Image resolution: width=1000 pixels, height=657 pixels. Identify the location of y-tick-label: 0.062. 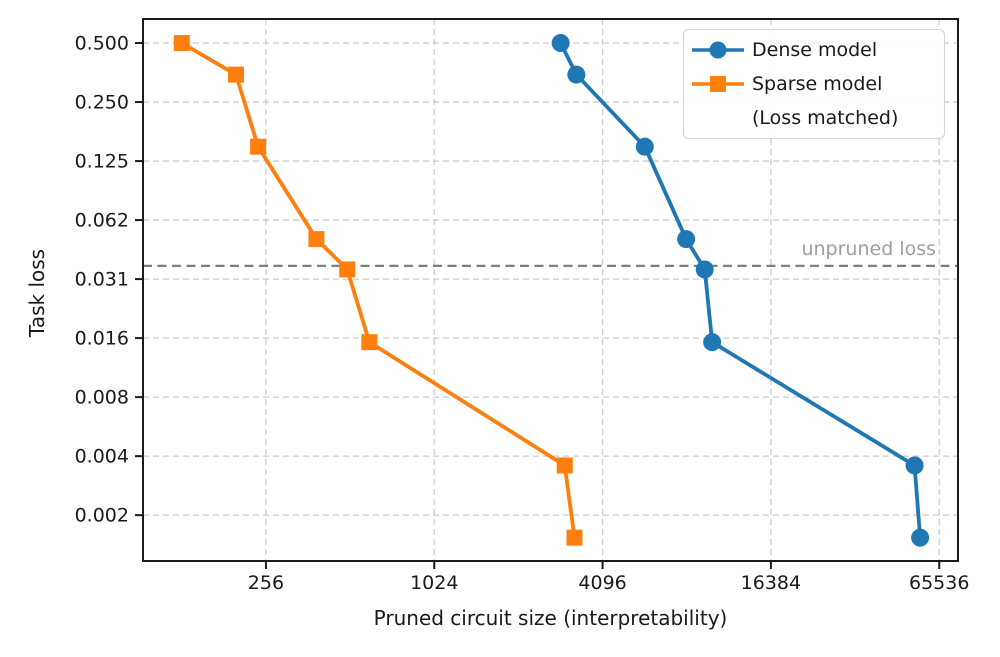
(102, 221).